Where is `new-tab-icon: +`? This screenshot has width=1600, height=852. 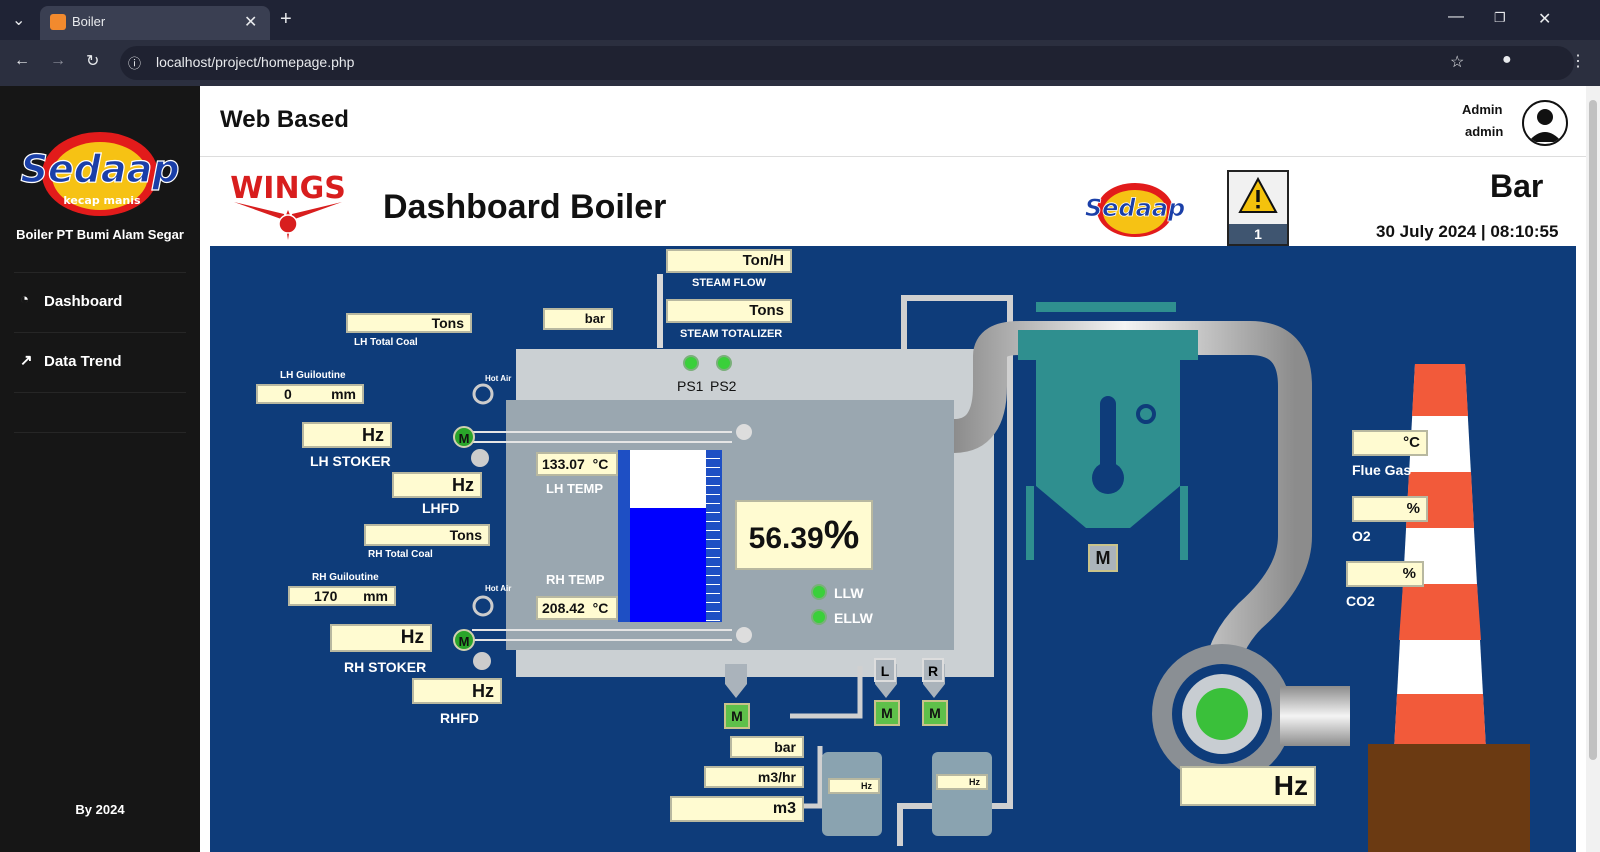 new-tab-icon: + is located at coordinates (286, 19).